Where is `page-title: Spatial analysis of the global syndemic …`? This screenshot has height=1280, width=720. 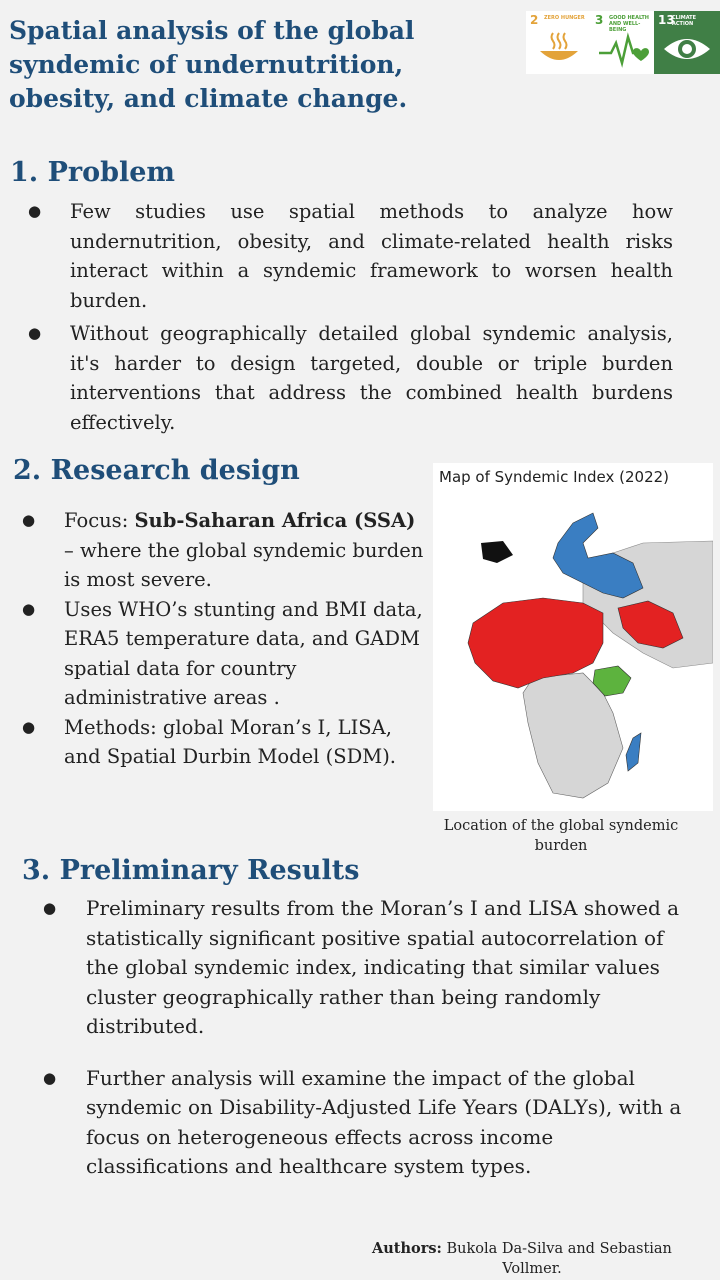 page-title: Spatial analysis of the global syndemic … is located at coordinates (212, 64).